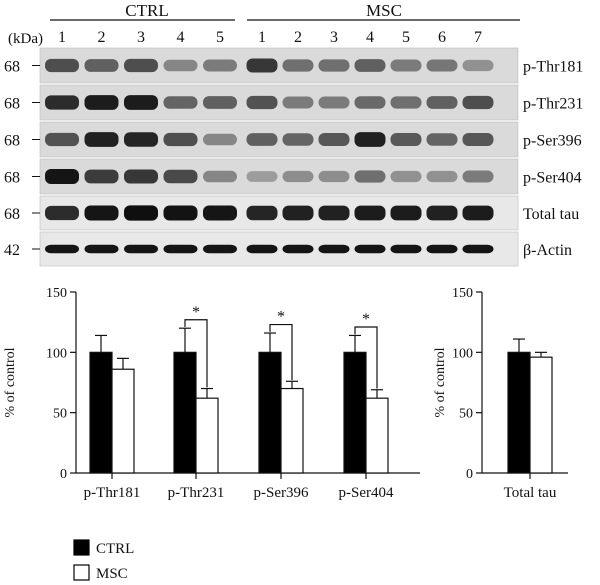 Image resolution: width=600 pixels, height=585 pixels. What do you see at coordinates (552, 178) in the screenshot?
I see `blot-row-label: p-Ser404` at bounding box center [552, 178].